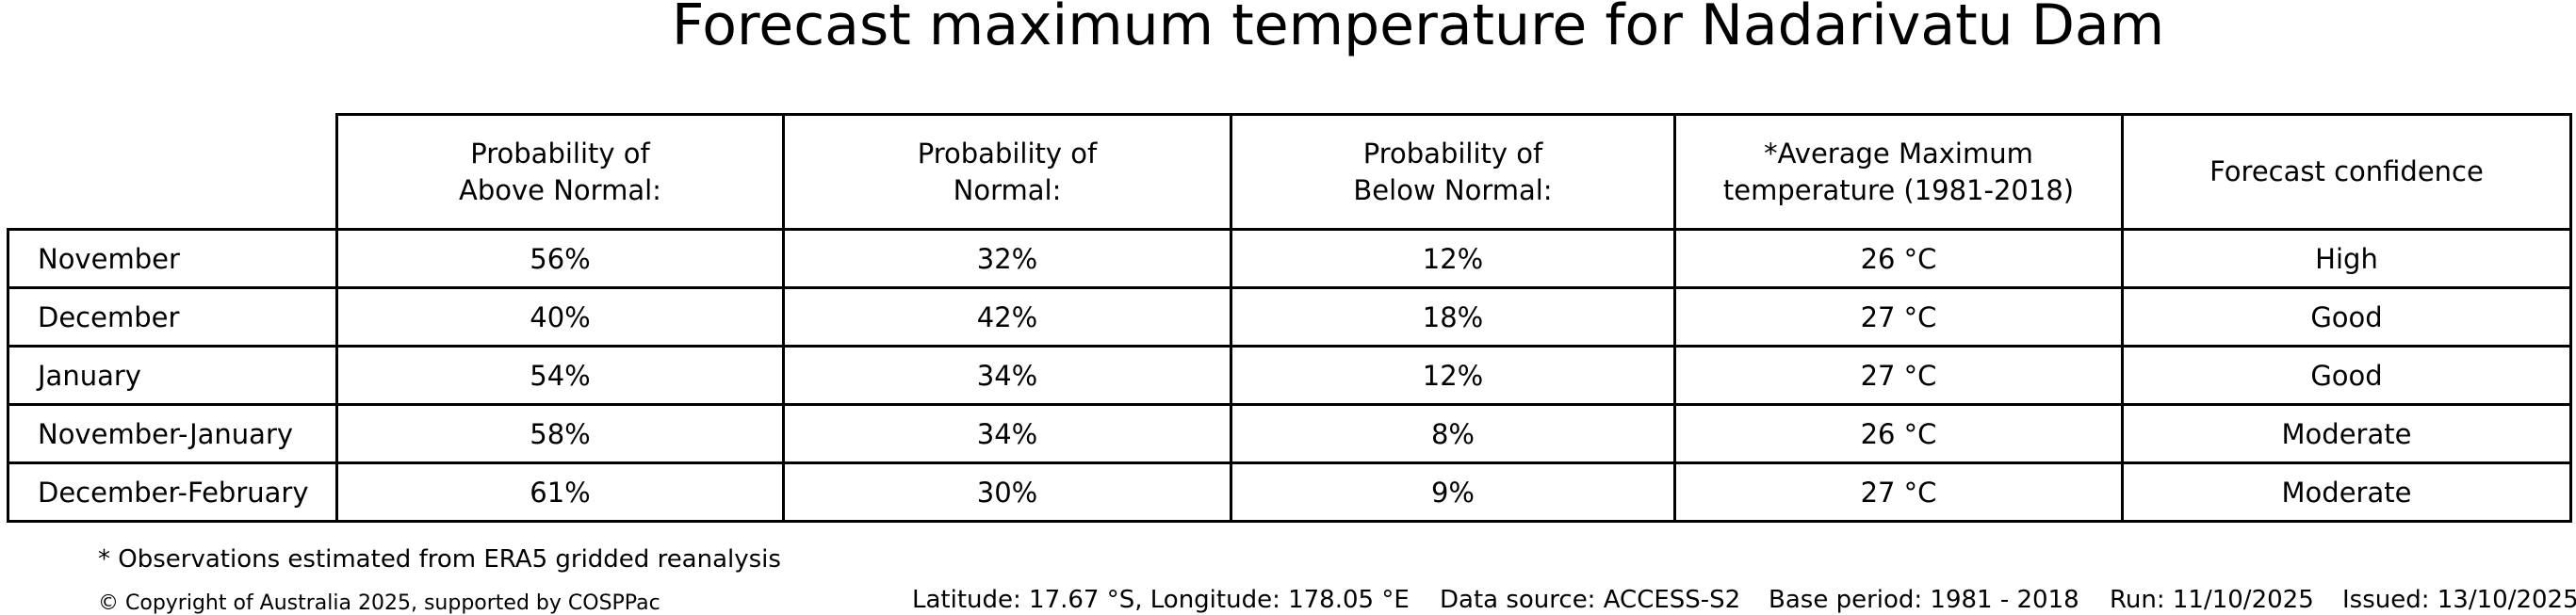 The width and height of the screenshot is (2576, 615). Describe the element at coordinates (172, 258) in the screenshot. I see `row-label: November` at that location.